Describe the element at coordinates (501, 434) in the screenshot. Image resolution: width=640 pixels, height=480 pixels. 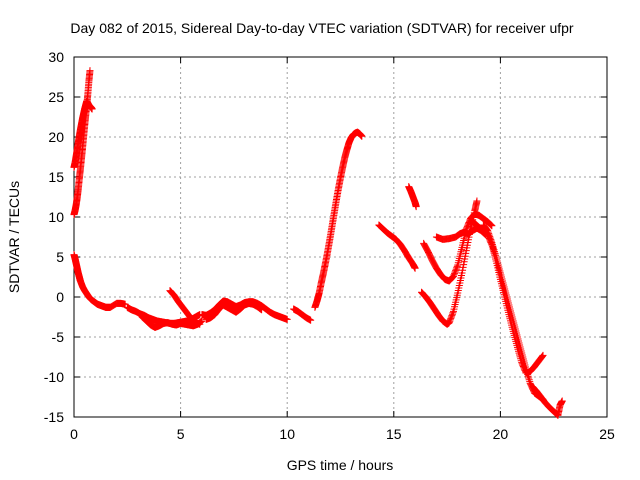
I see `x-tick-label: 20` at that location.